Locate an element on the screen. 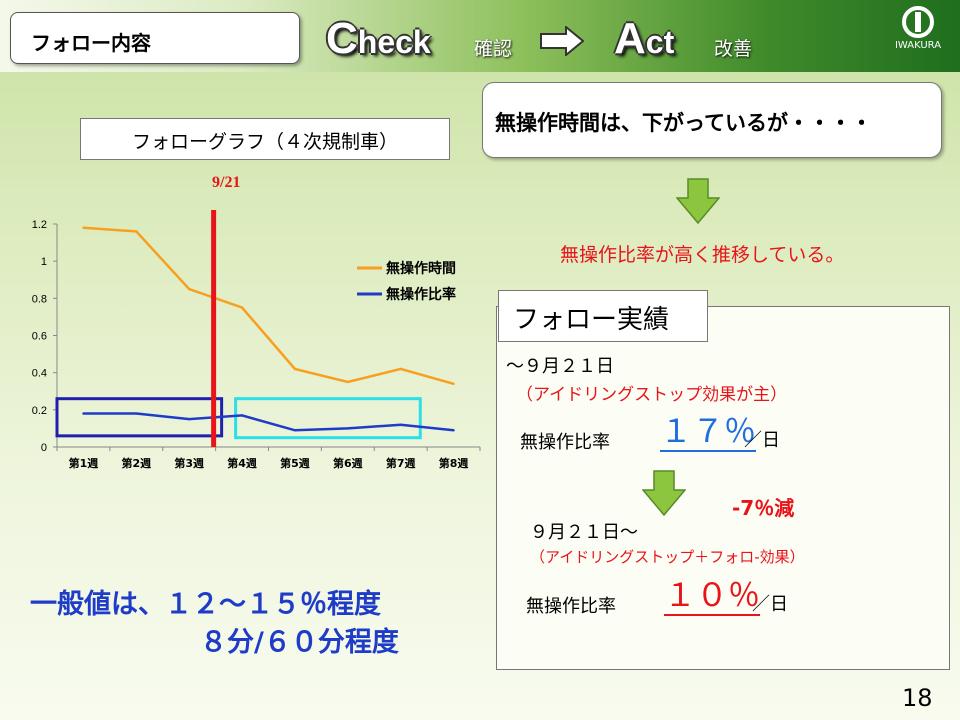 This screenshot has width=960, height=720. after-label: 無操作比率 is located at coordinates (571, 606).